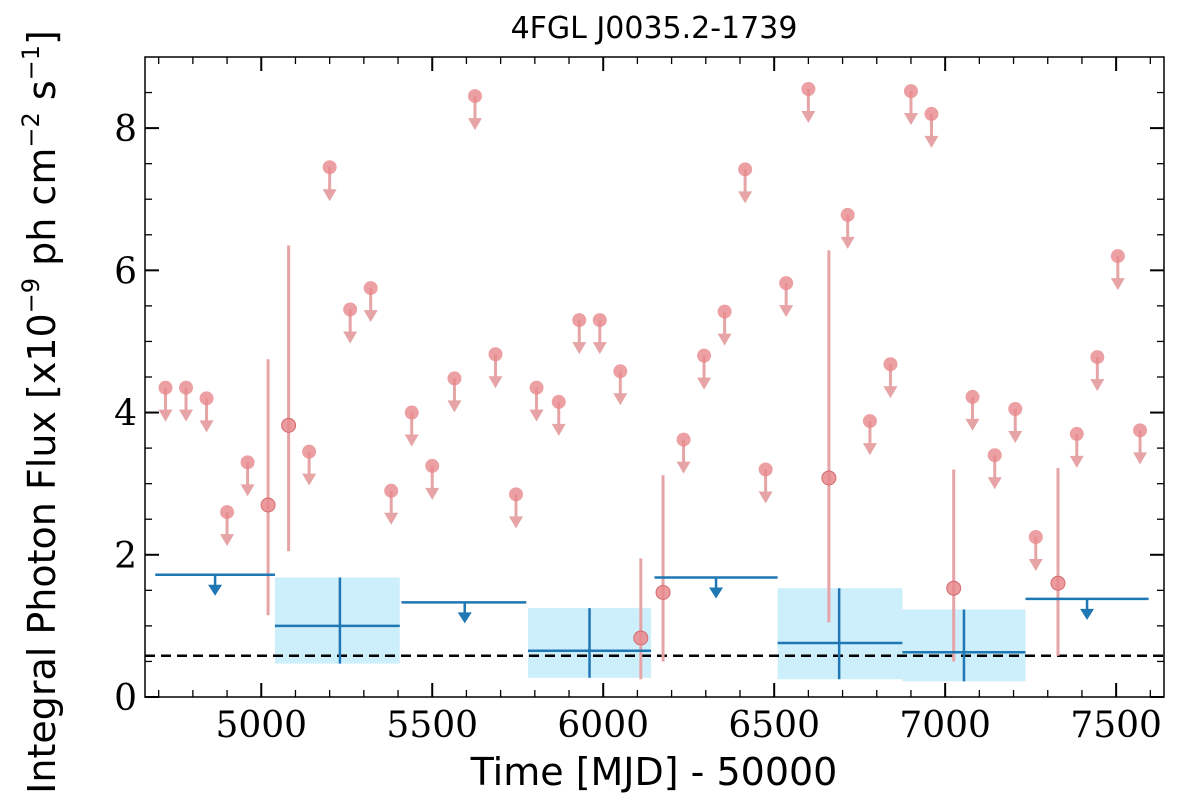 The width and height of the screenshot is (1200, 800). What do you see at coordinates (42, 37) in the screenshot?
I see `y-axis-label-part4: ]` at bounding box center [42, 37].